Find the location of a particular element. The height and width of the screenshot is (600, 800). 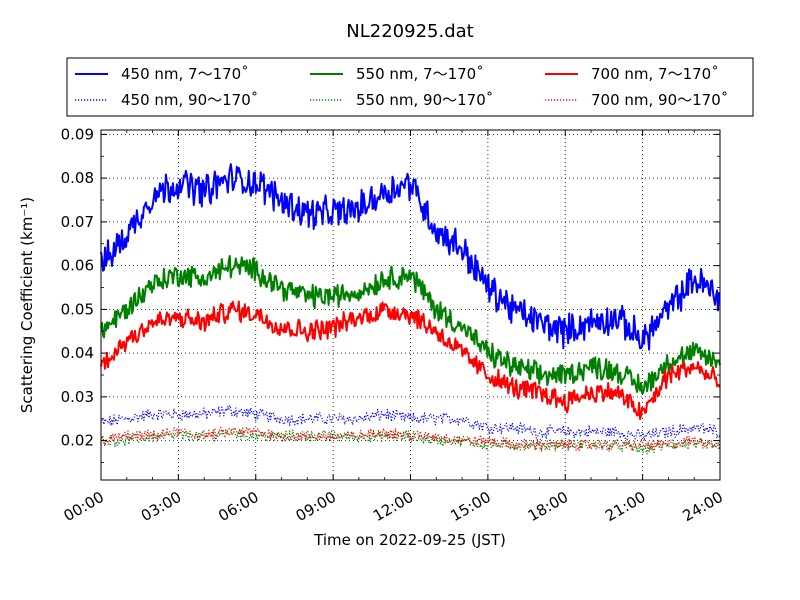

chart-title: NL220925.dat is located at coordinates (409, 31).